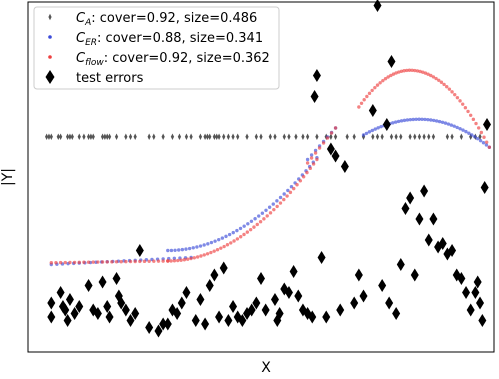 The image size is (499, 379). I want to click on legend-label-cflow: Cflow: cover=0.92, size=0.362, so click(173, 59).